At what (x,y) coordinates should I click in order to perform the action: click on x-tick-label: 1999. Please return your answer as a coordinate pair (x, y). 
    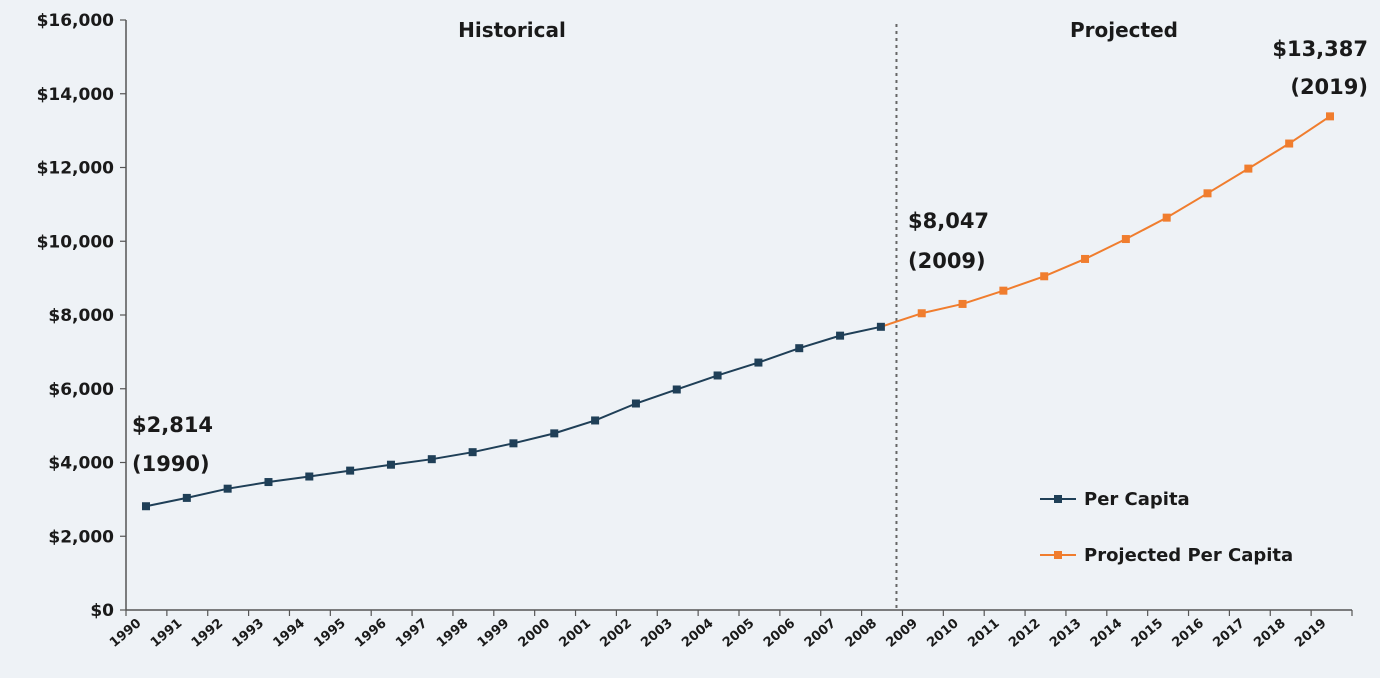
    Looking at the image, I should click on (493, 633).